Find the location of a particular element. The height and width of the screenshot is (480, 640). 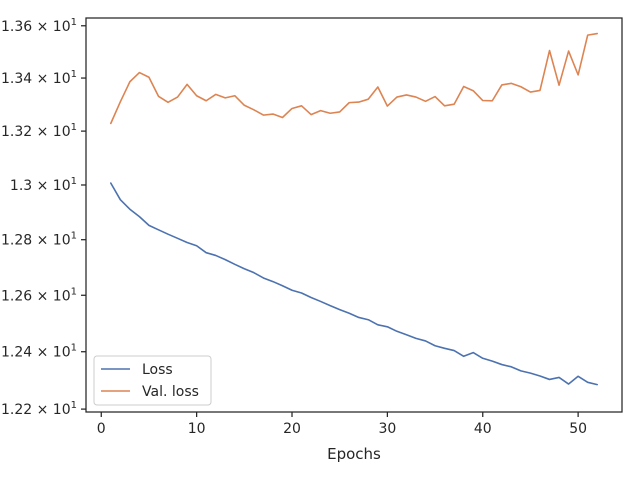

x-tick-label: 10 is located at coordinates (197, 429).